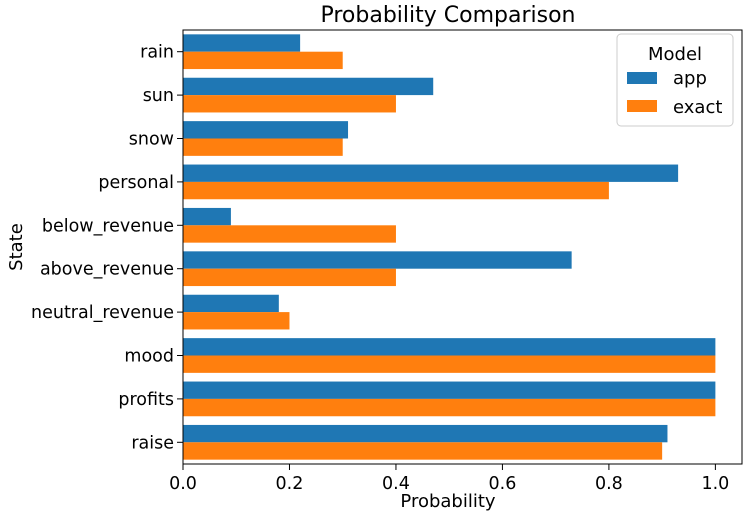  I want to click on y-tick-label: neutral_revenue, so click(102, 313).